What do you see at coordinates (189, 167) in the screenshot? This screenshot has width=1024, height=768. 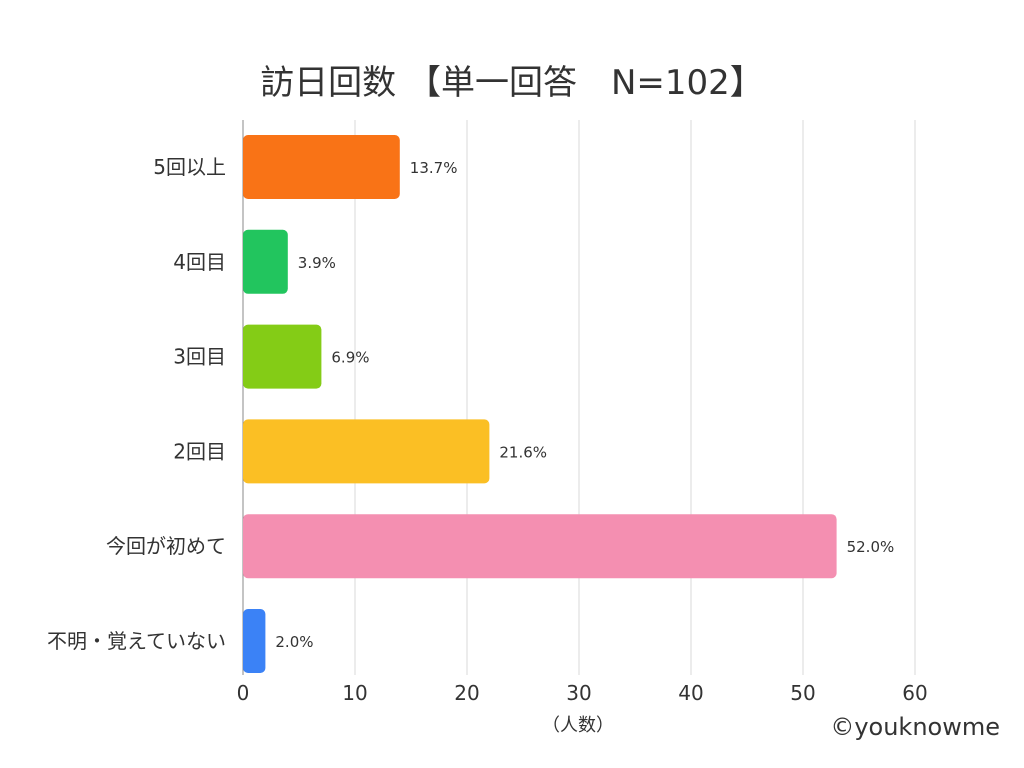 I see `category-label: 5回以上` at bounding box center [189, 167].